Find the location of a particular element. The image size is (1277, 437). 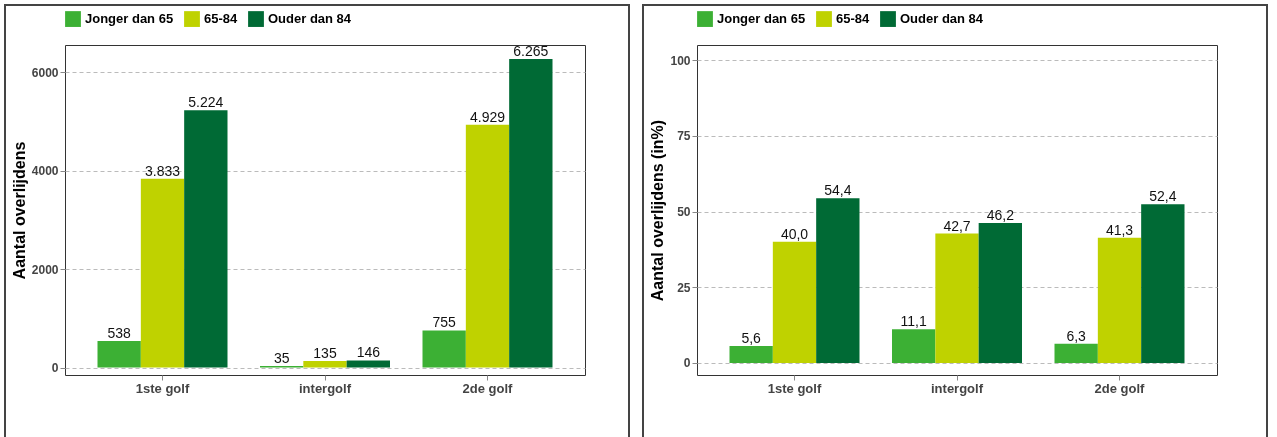

y-tick-label: 6000 is located at coordinates (45, 72).